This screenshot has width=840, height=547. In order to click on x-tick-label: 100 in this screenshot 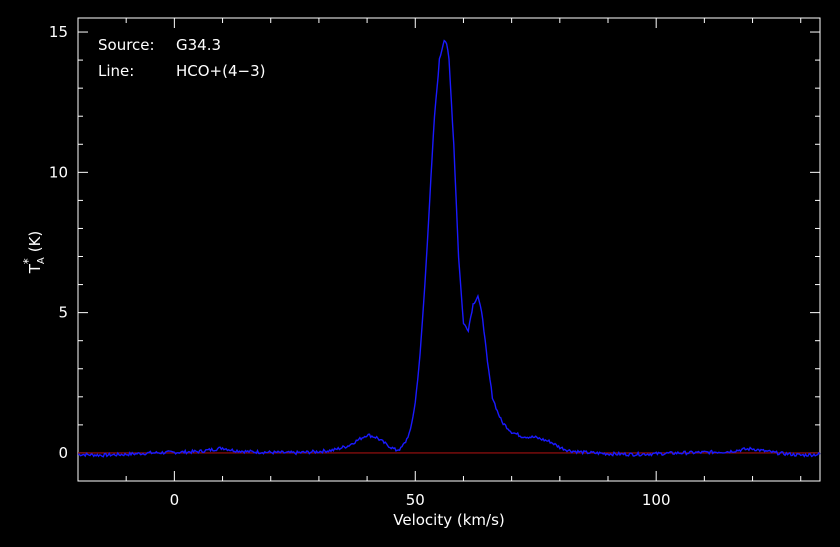, I will do `click(656, 500)`.